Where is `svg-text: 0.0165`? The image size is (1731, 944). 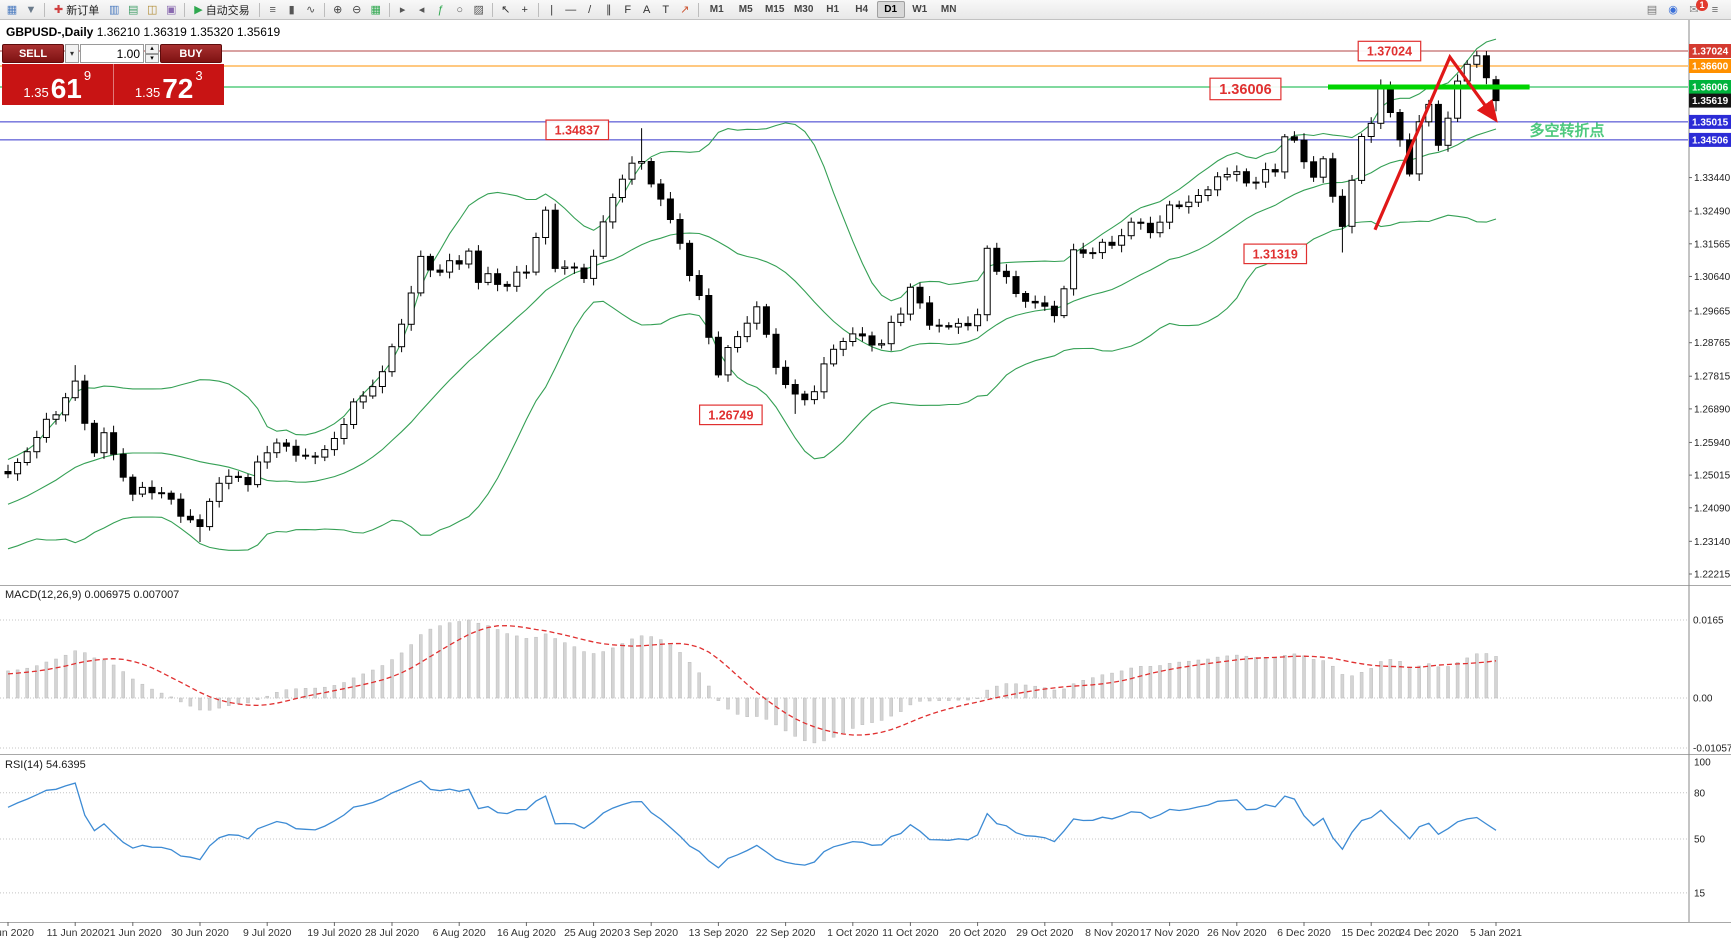 svg-text: 0.0165 is located at coordinates (1708, 620).